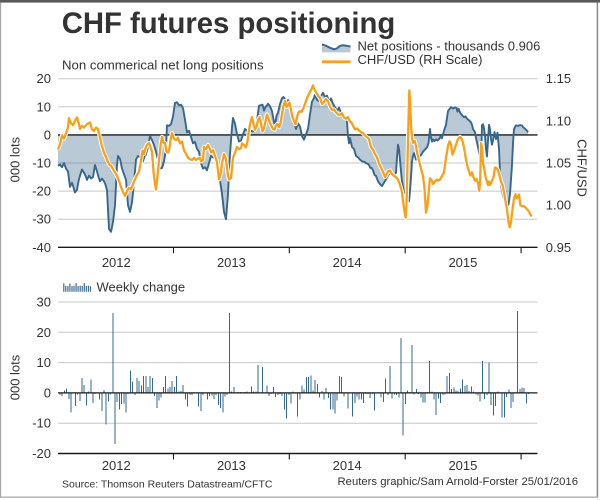  What do you see at coordinates (44, 302) in the screenshot?
I see `svg-text: 30` at bounding box center [44, 302].